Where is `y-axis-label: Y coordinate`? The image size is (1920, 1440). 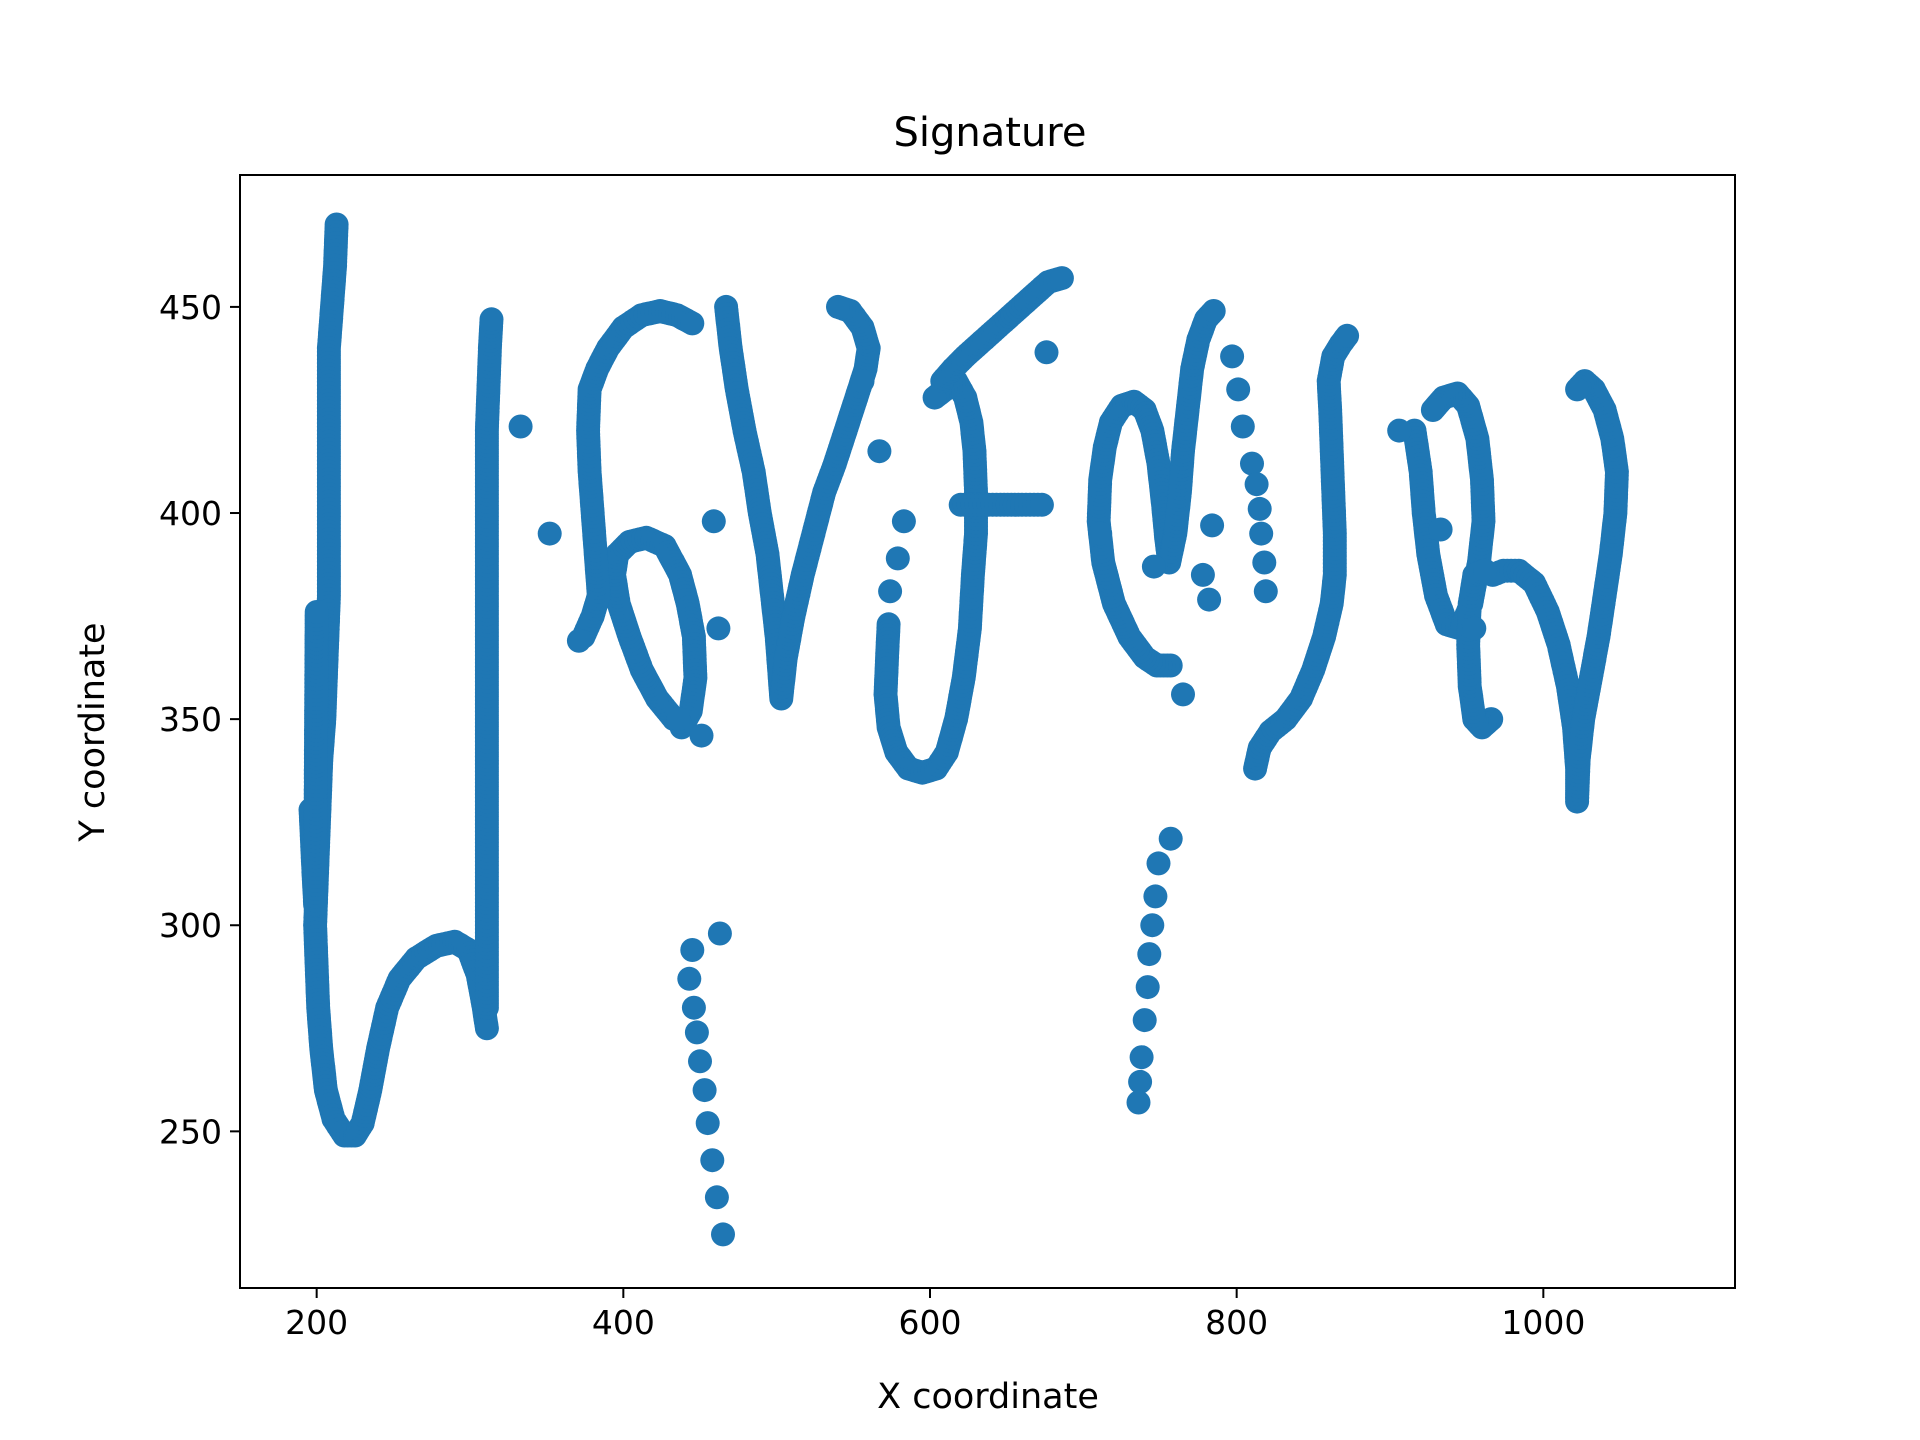
y-axis-label: Y coordinate is located at coordinates (93, 732).